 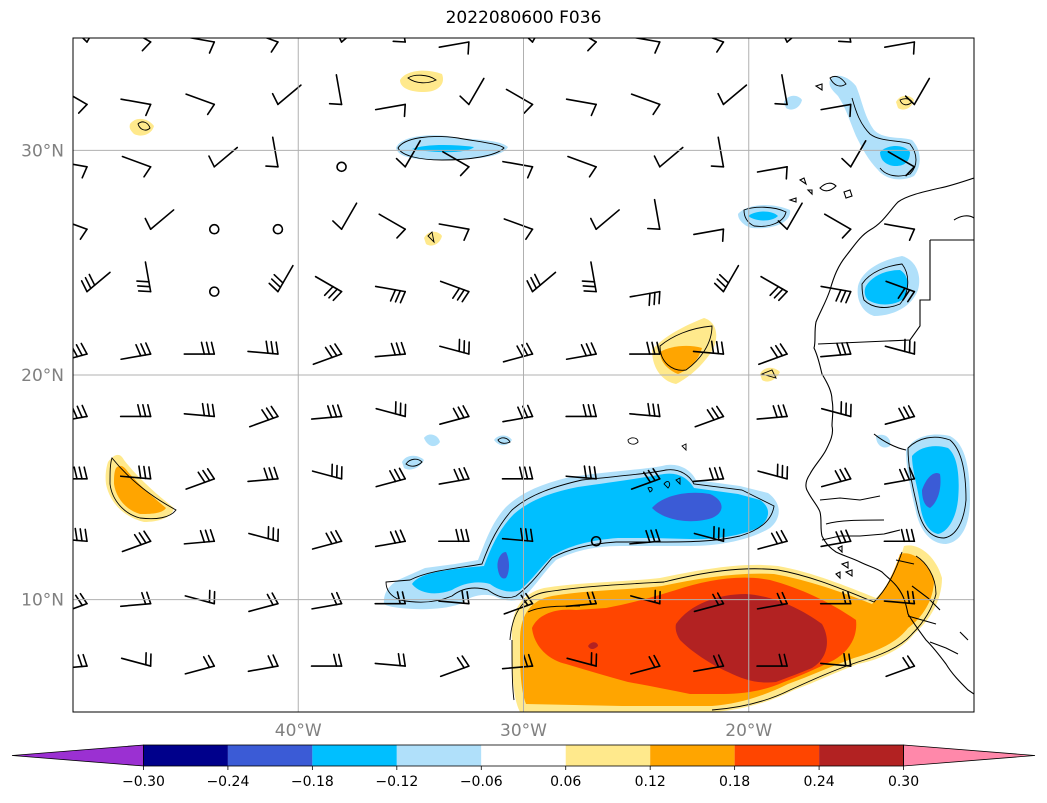 What do you see at coordinates (42, 376) in the screenshot?
I see `lat-tick-label: 20°N` at bounding box center [42, 376].